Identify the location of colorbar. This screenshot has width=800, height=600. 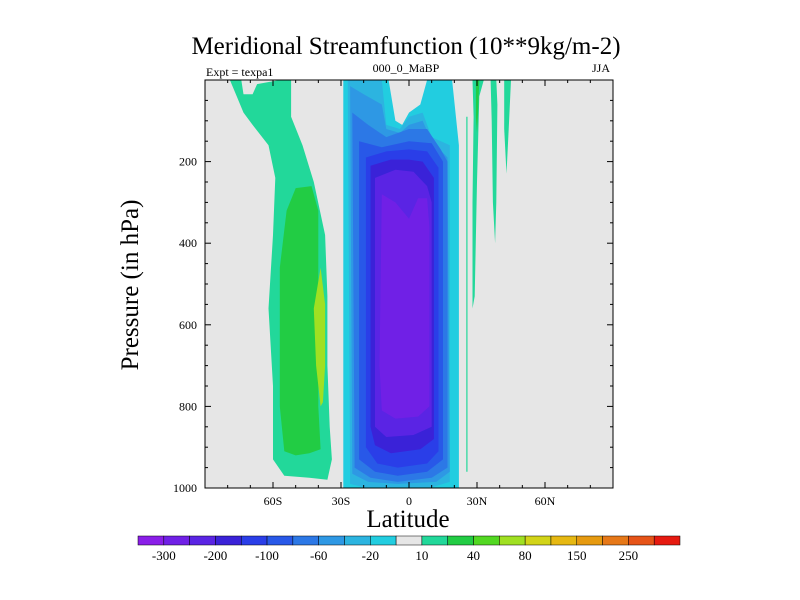
(409, 540).